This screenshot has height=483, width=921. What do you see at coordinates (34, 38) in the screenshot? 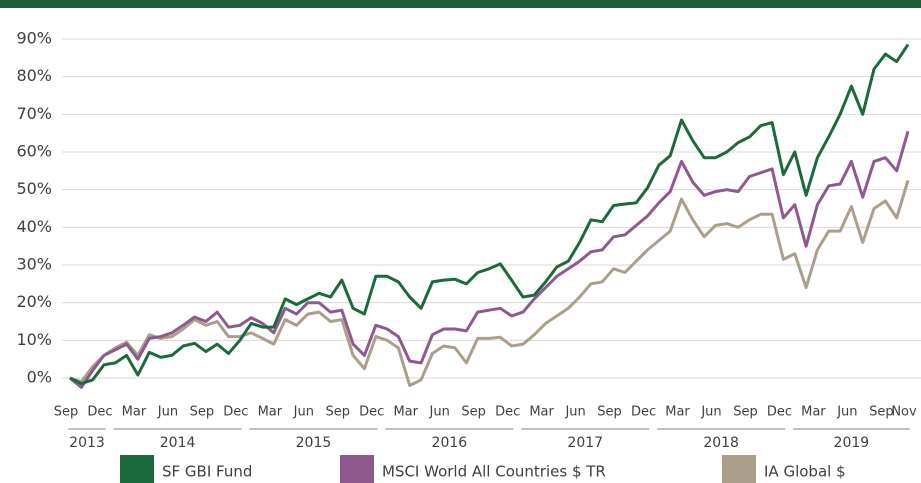
I see `y-tick-label: 90%` at bounding box center [34, 38].